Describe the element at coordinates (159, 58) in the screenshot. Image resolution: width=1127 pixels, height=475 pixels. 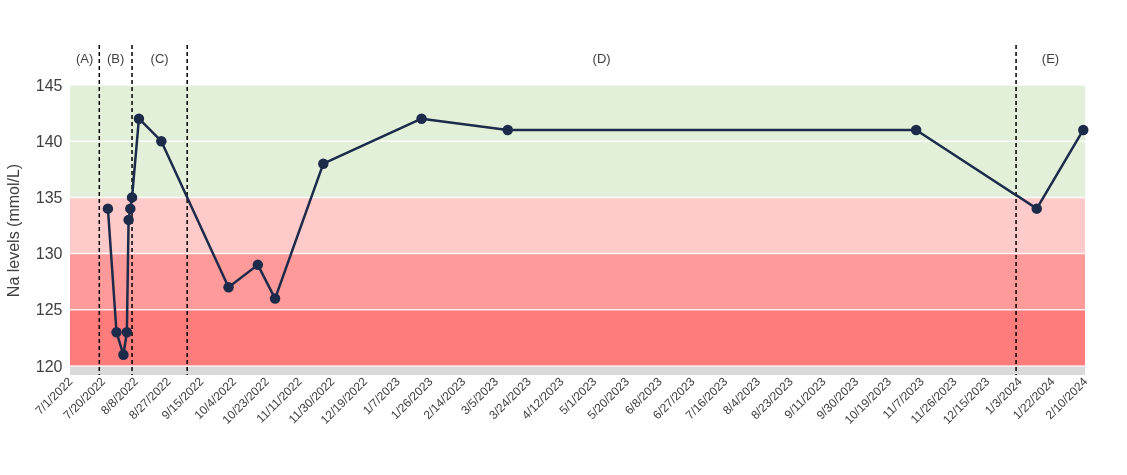
I see `text: (C)` at that location.